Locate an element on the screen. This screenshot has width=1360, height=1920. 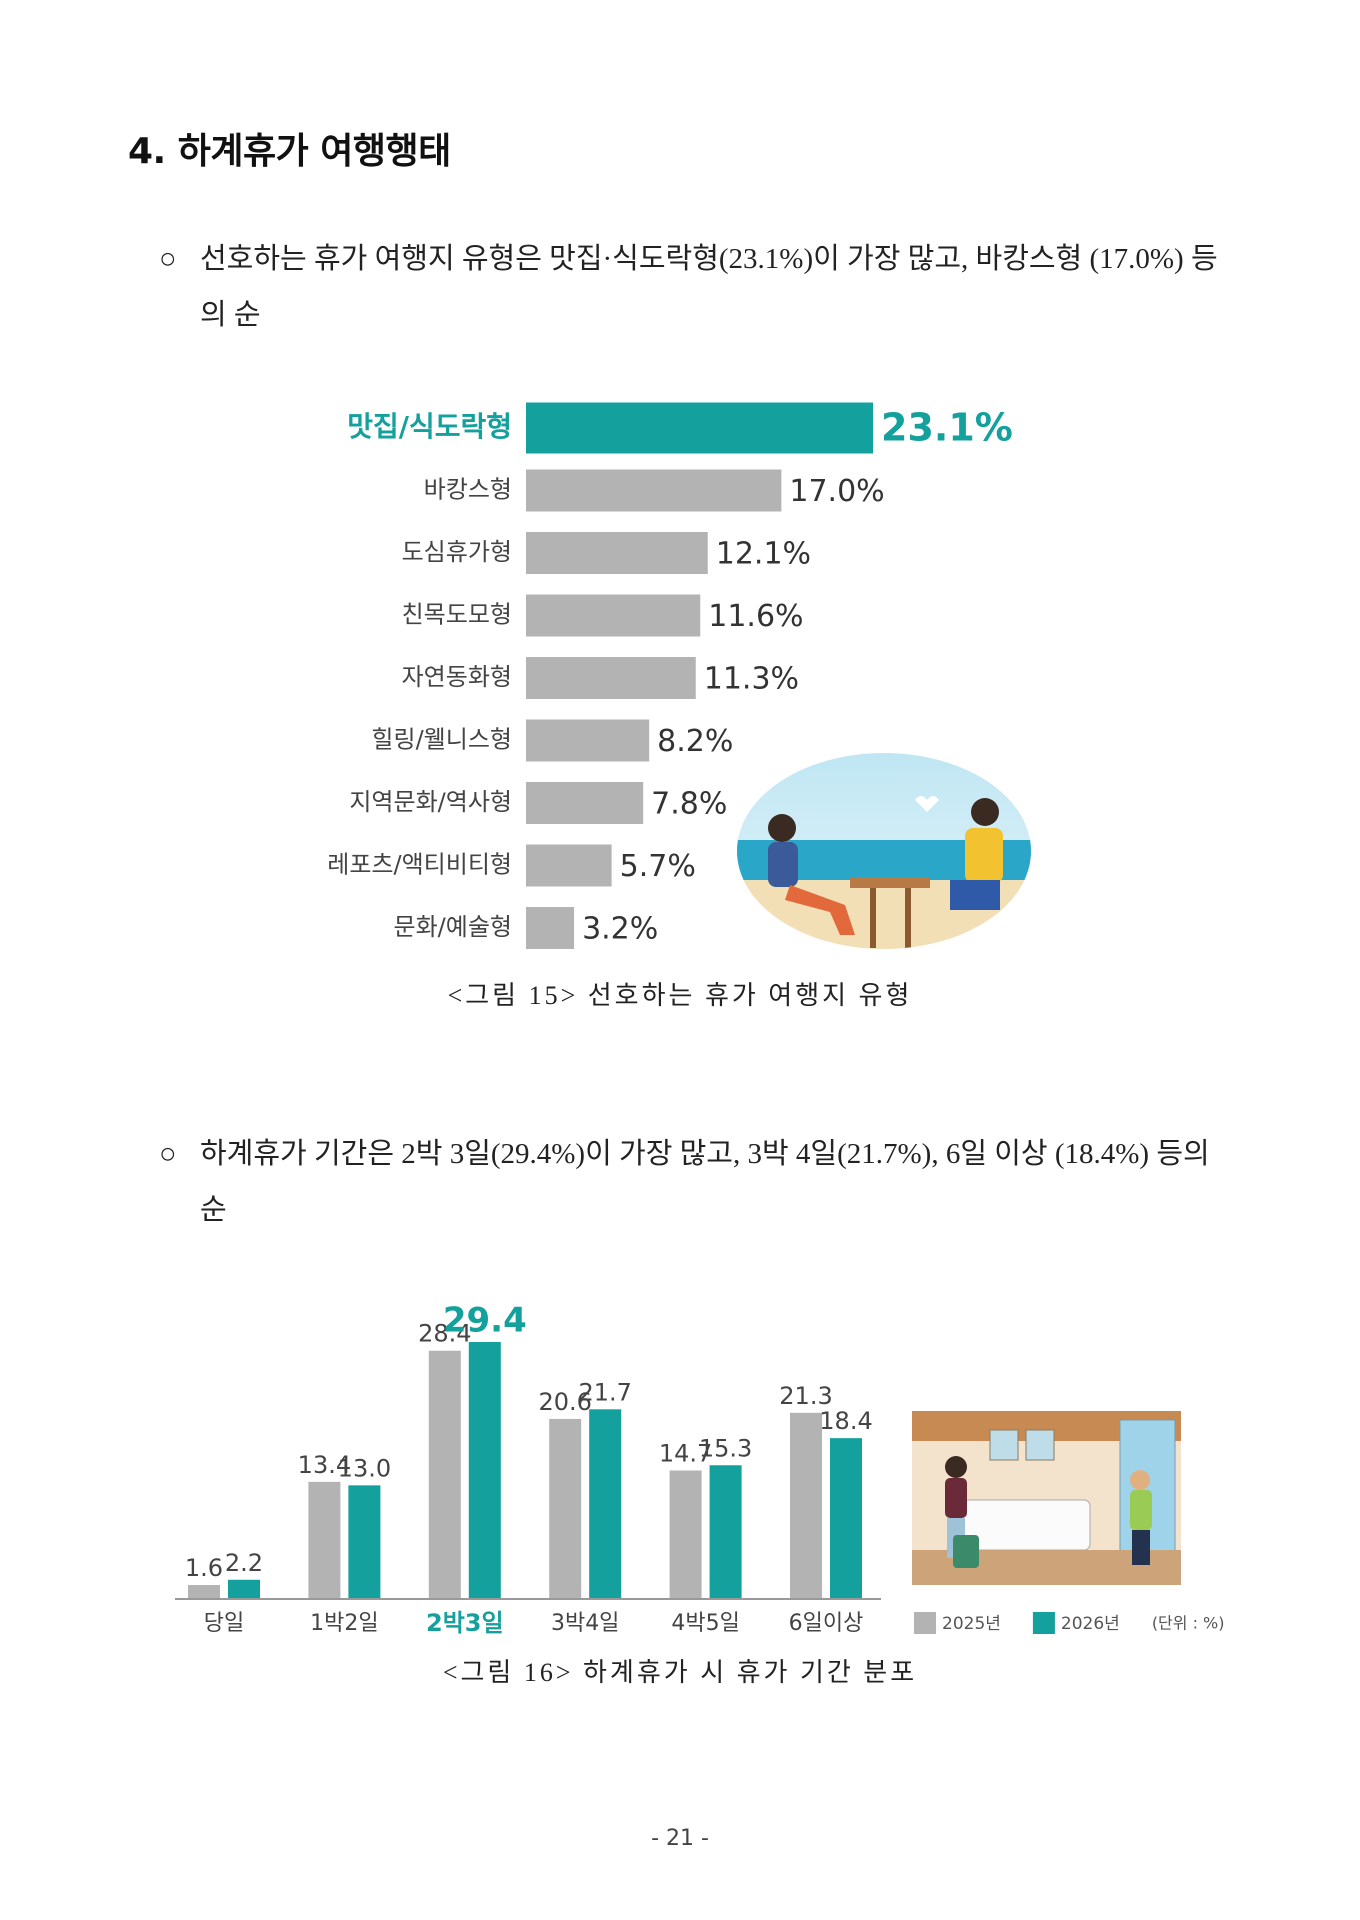
legend-label: 2025년 is located at coordinates (971, 1624).